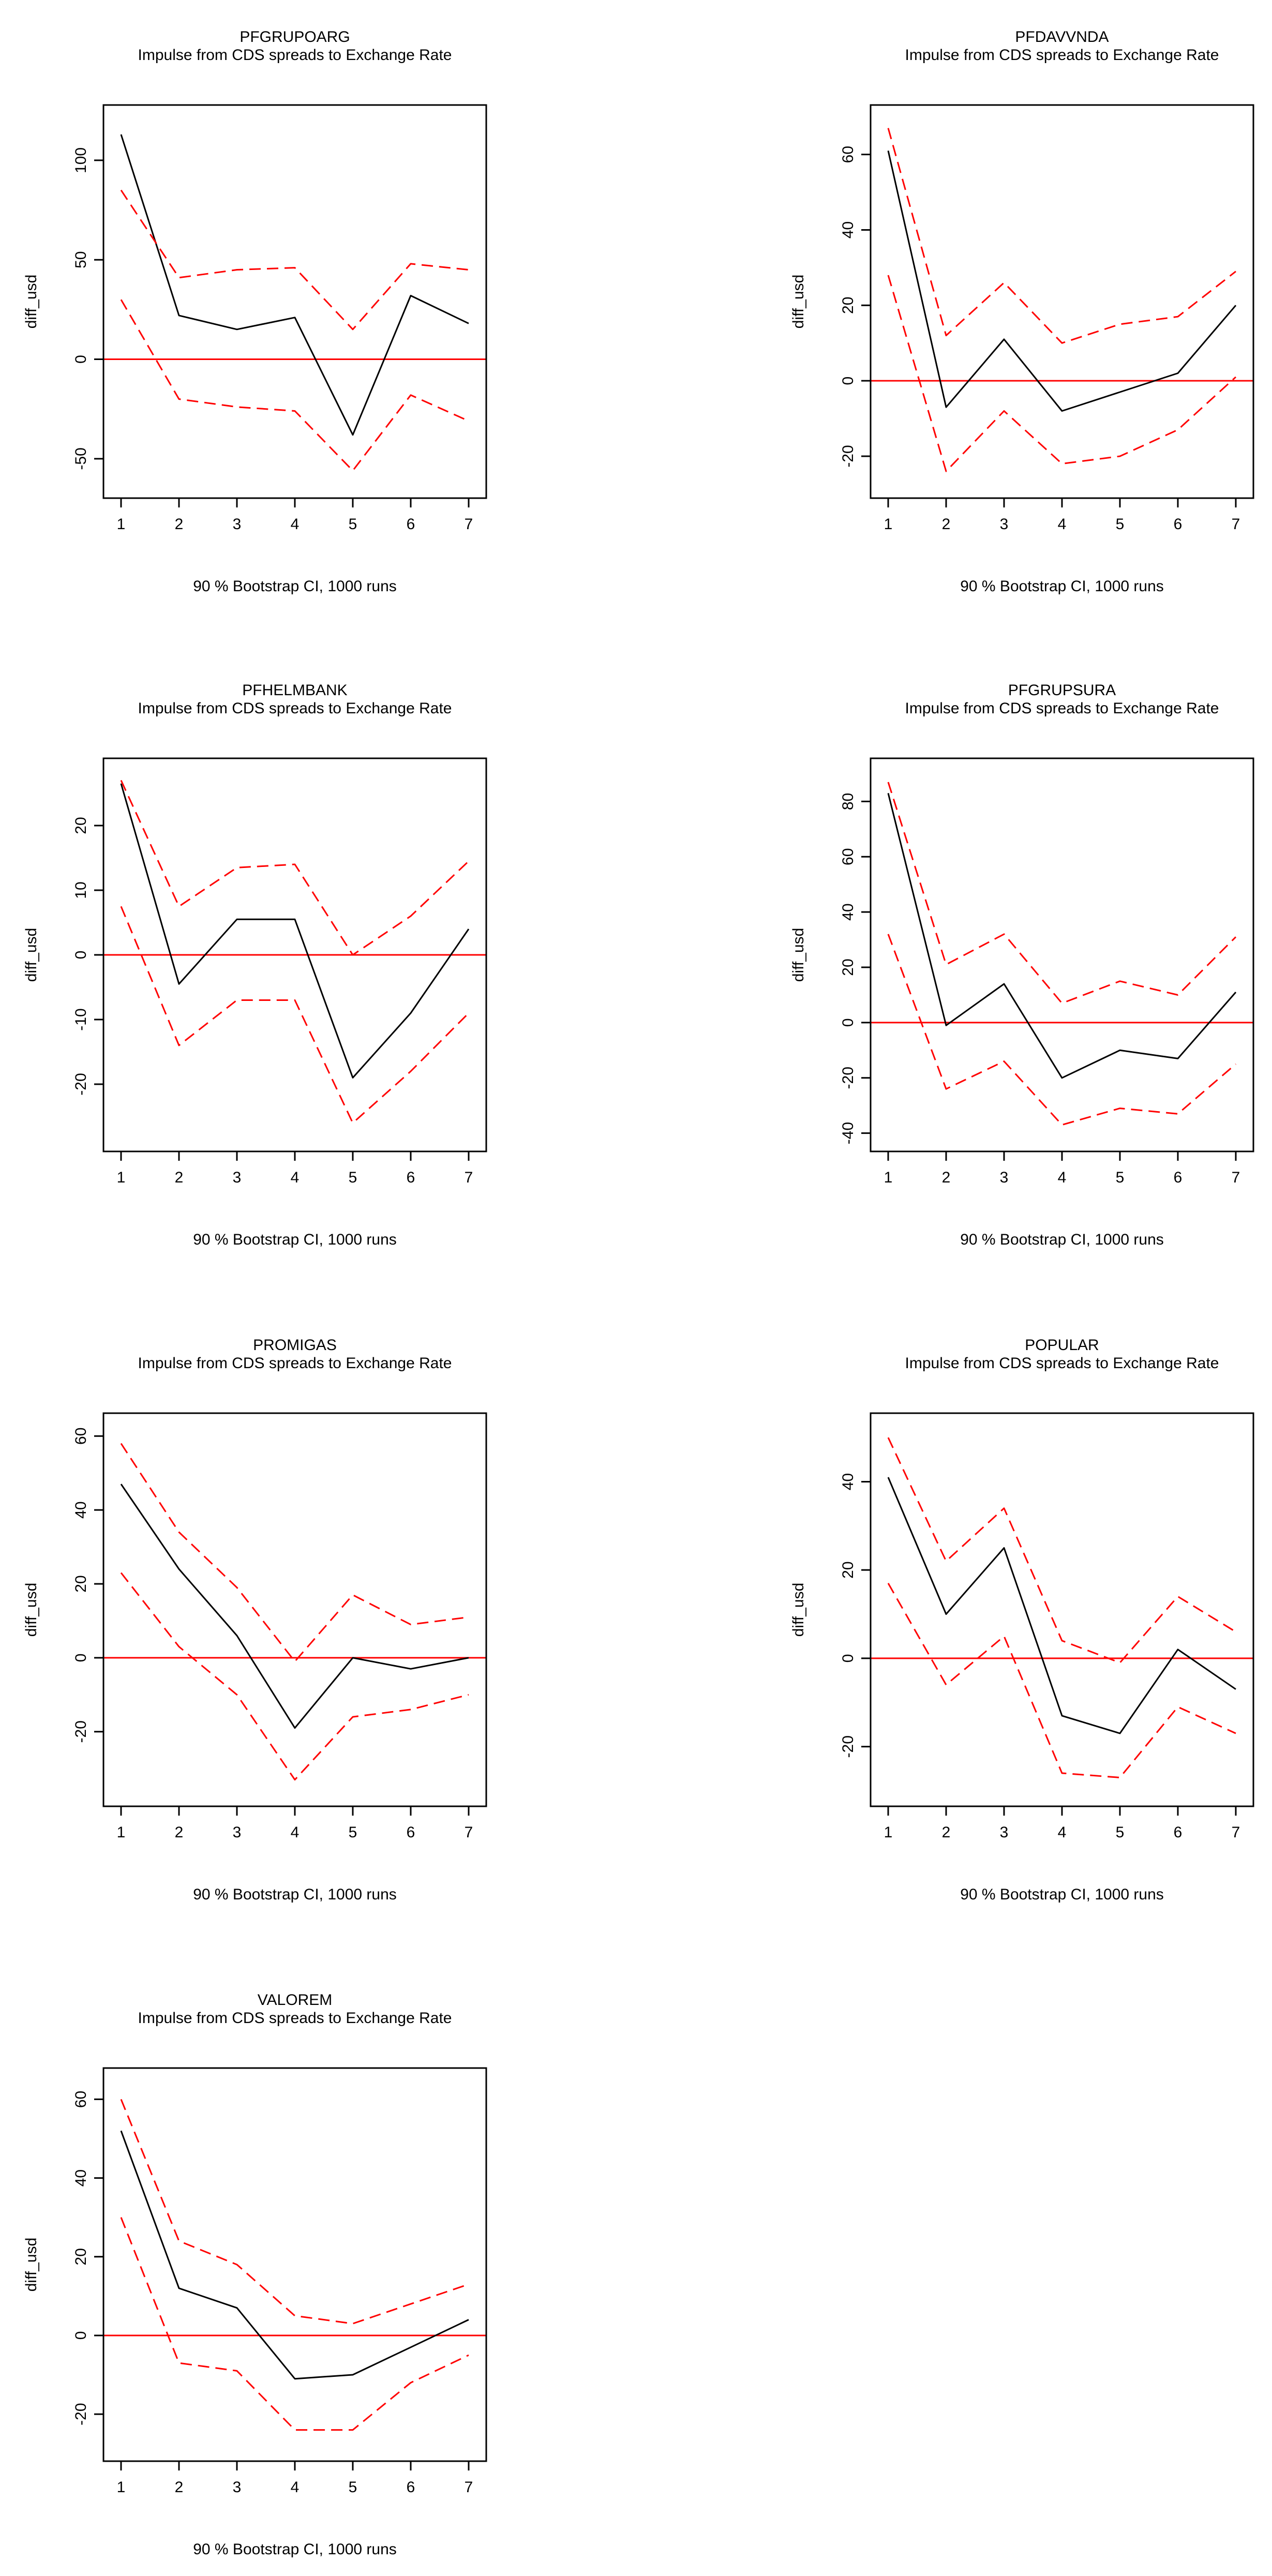 This screenshot has width=1272, height=2576. Describe the element at coordinates (80, 259) in the screenshot. I see `y-tick-label: 50` at that location.